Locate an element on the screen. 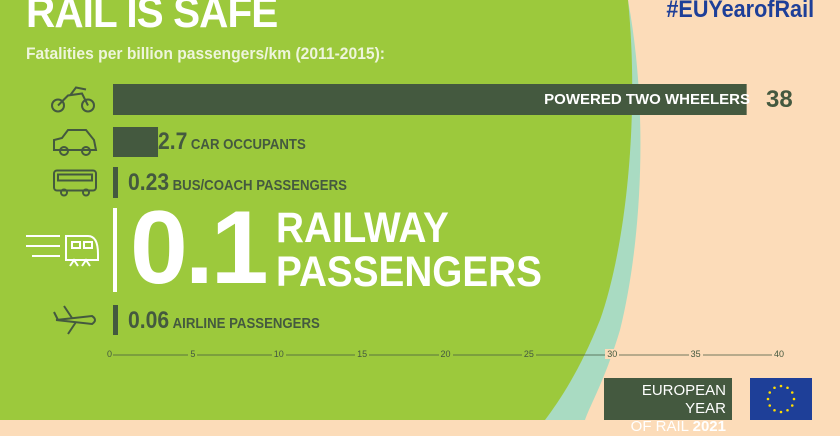  value-powered-two-wheelers: 38 is located at coordinates (779, 99).